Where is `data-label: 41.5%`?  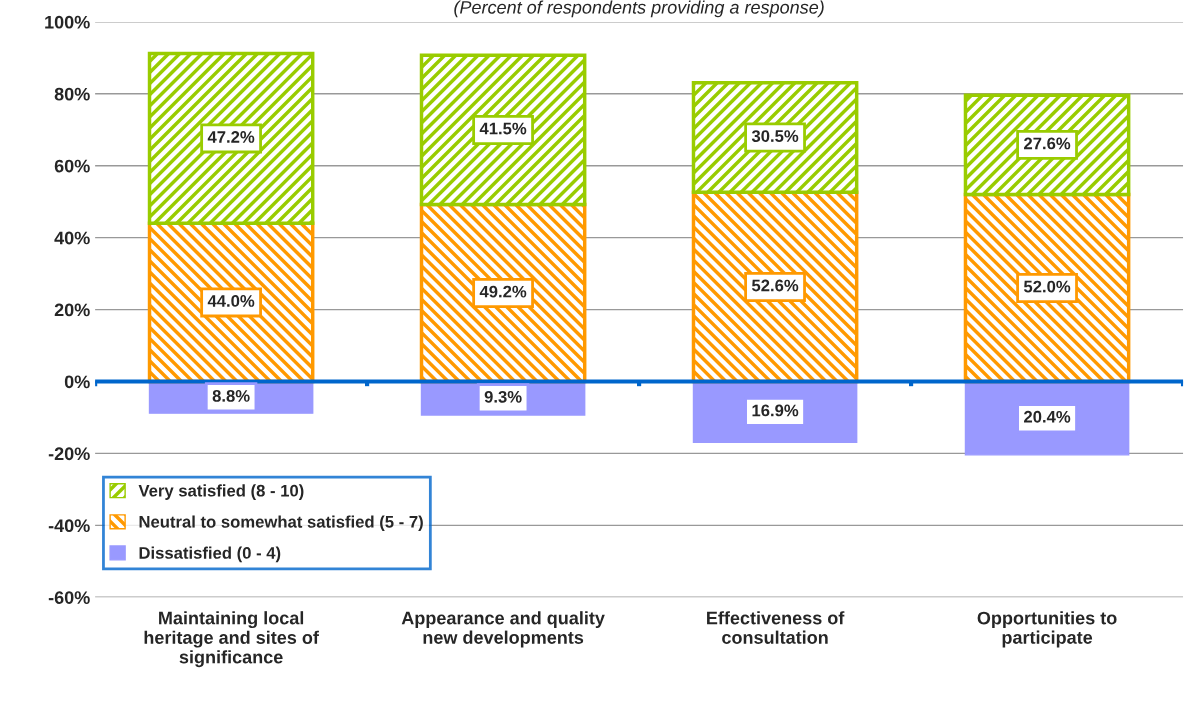
data-label: 41.5% is located at coordinates (503, 128).